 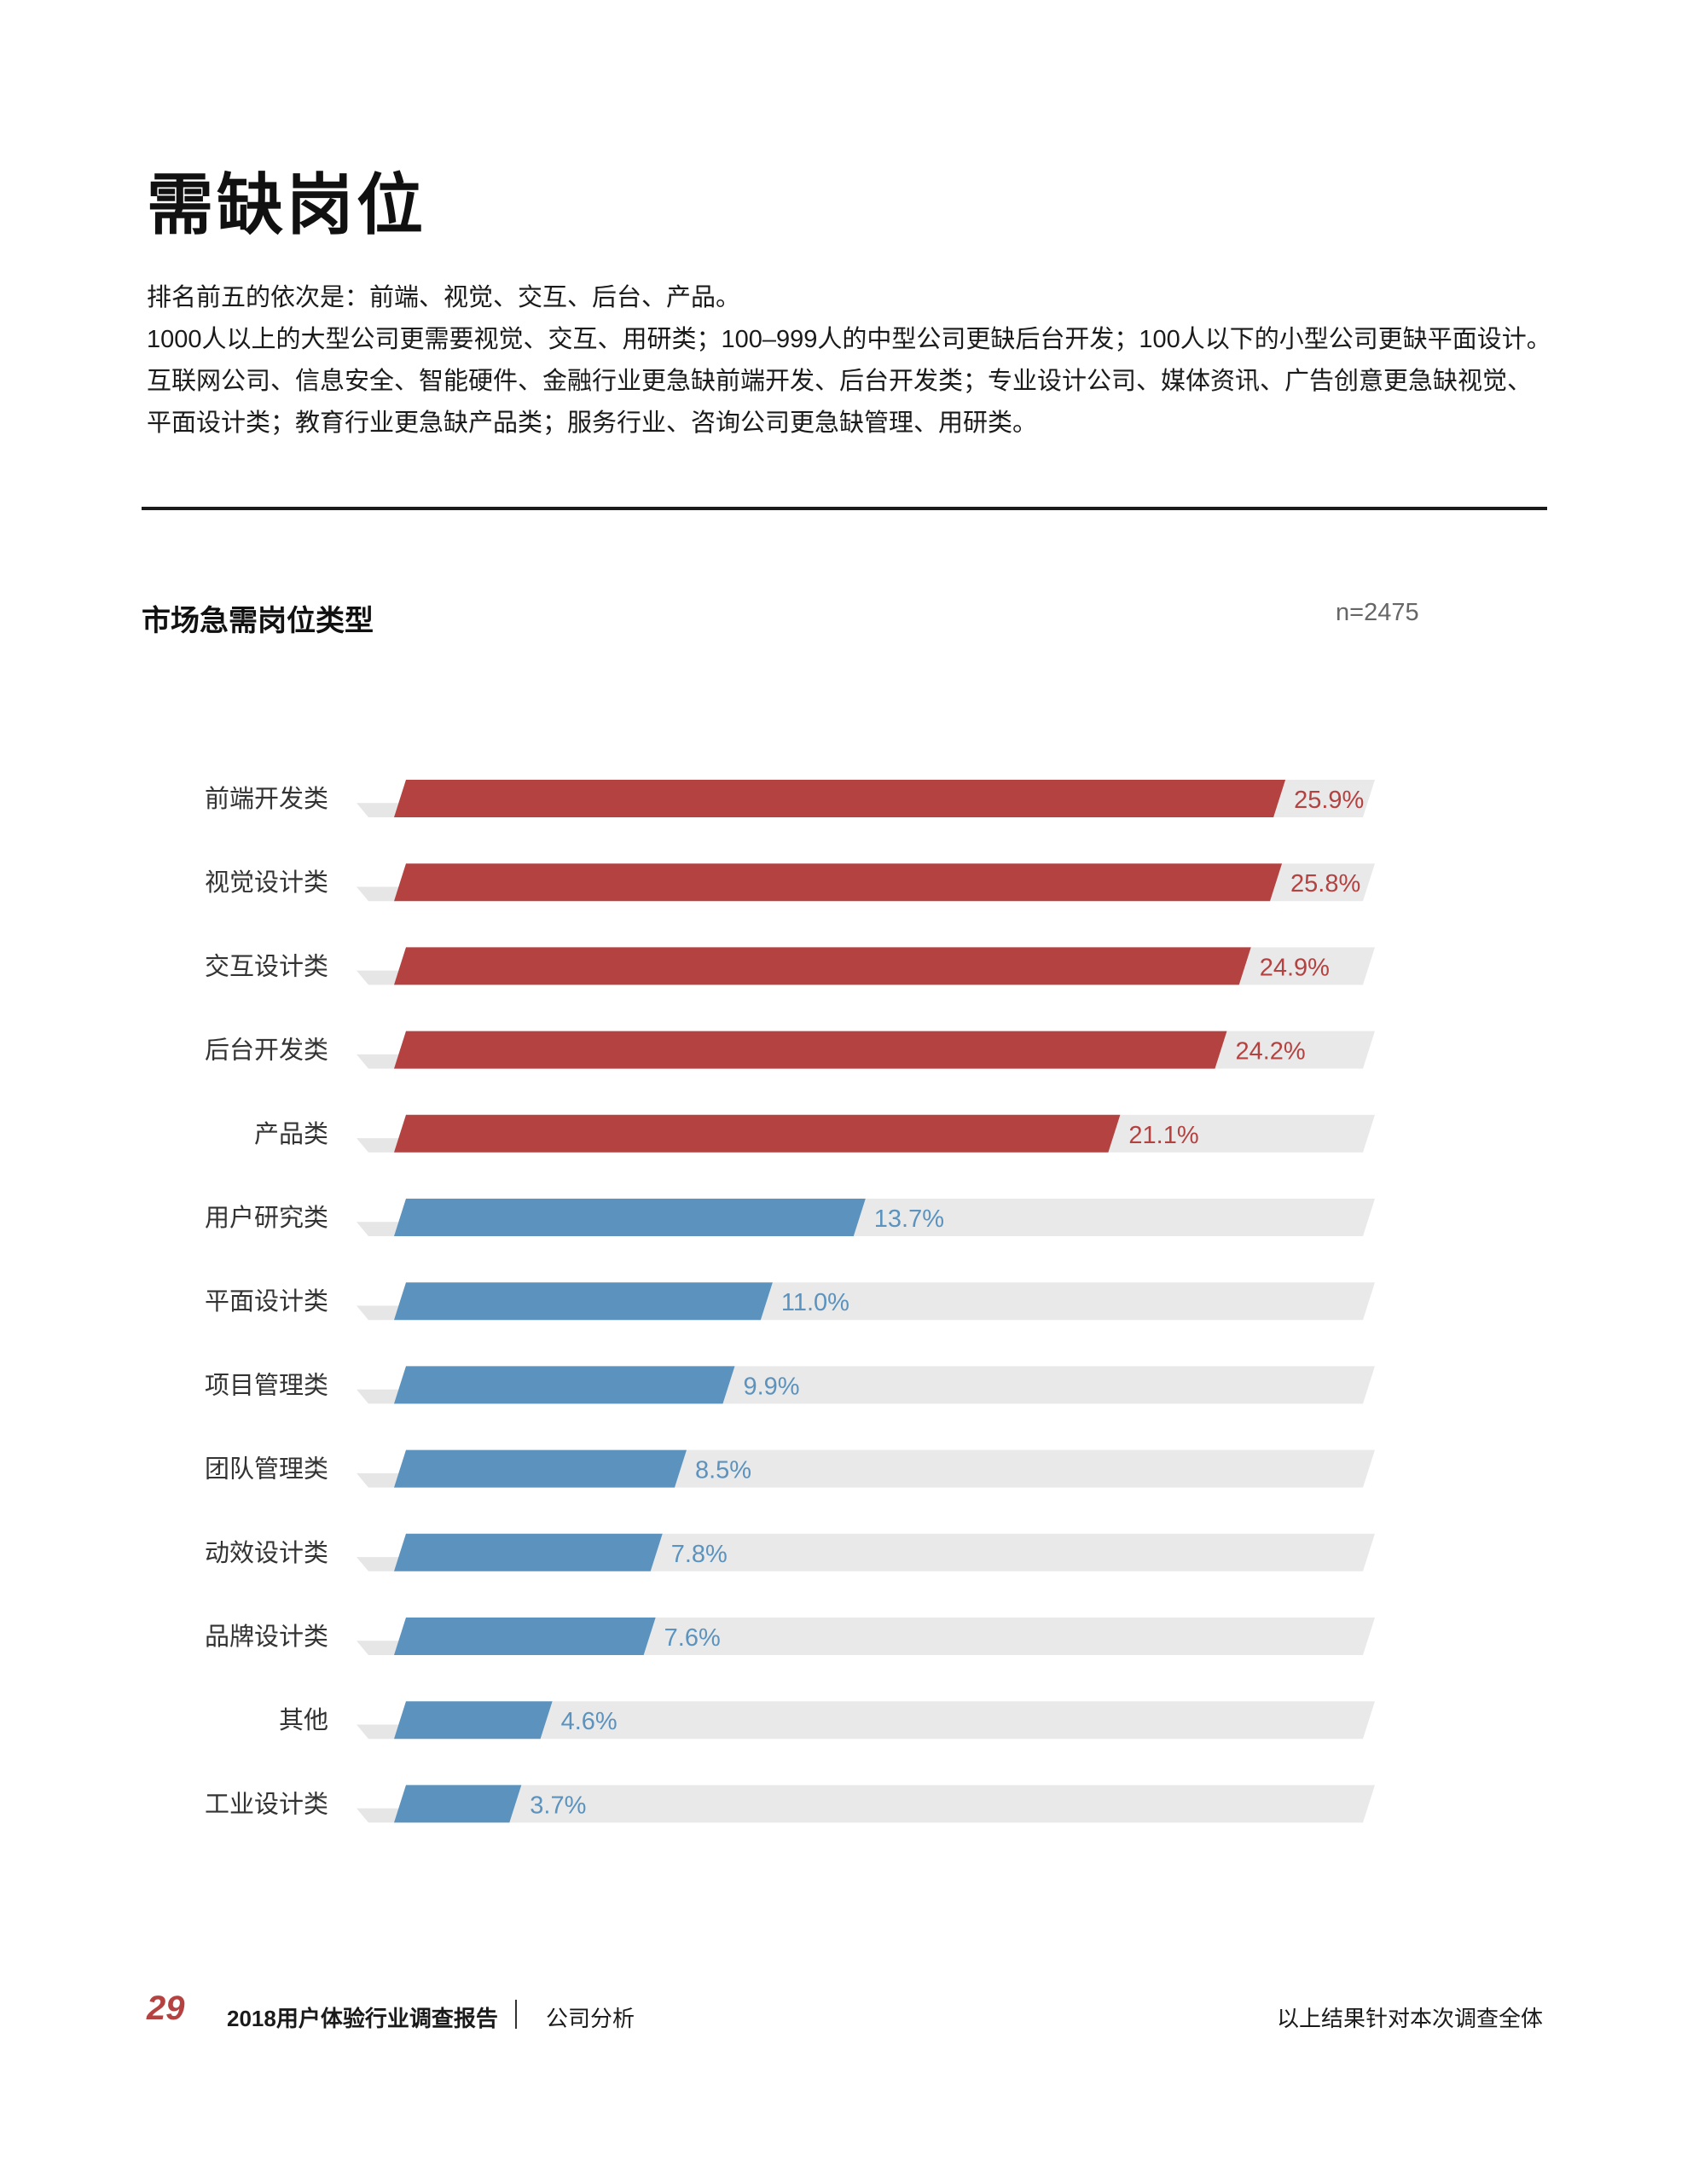 What do you see at coordinates (771, 1386) in the screenshot?
I see `value-label: 9.9%` at bounding box center [771, 1386].